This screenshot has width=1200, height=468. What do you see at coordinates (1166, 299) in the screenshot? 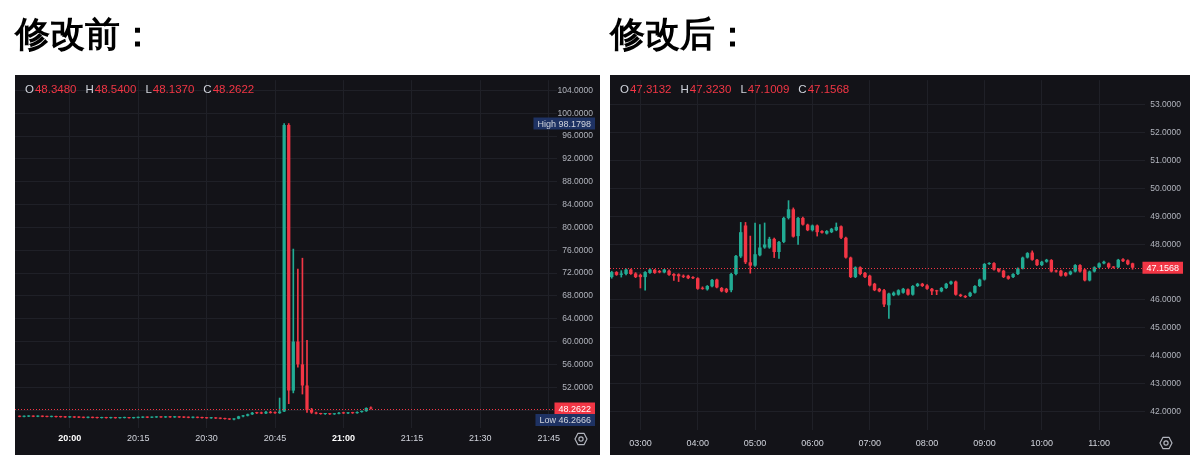
I see `y-tick-label: 46.0000` at bounding box center [1166, 299].